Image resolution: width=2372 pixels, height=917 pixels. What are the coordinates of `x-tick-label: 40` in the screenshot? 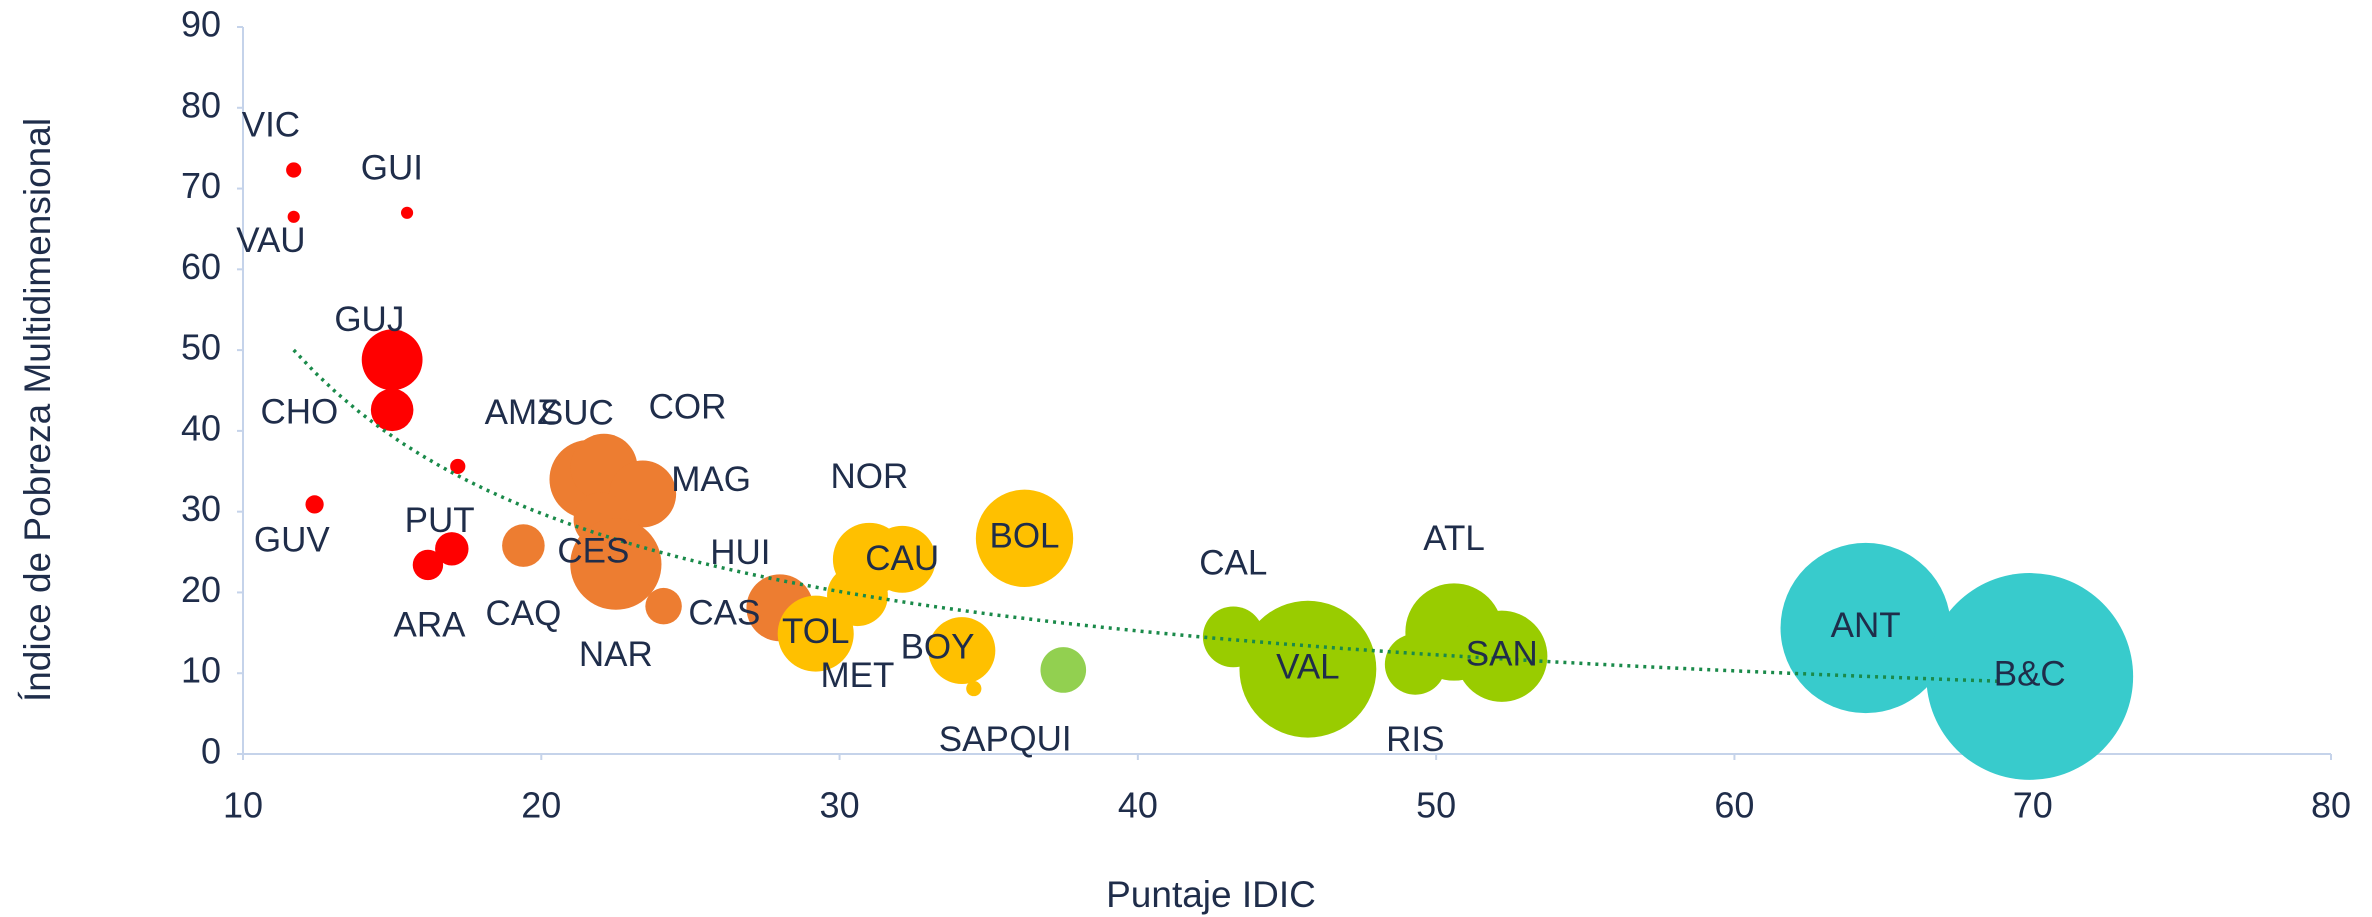 It's located at (1138, 805).